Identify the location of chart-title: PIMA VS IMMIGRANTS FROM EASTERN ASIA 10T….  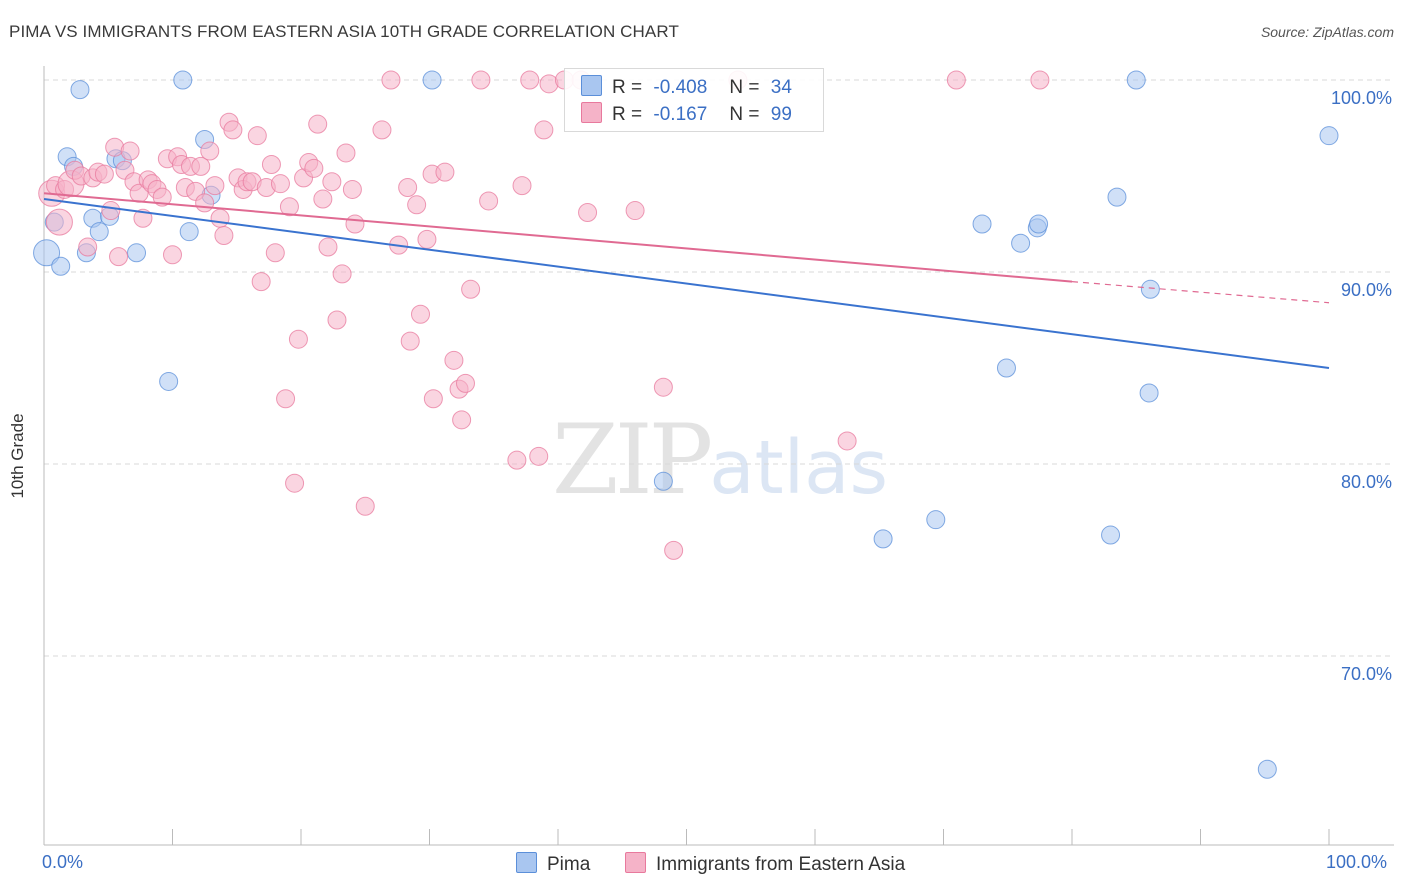
(344, 31).